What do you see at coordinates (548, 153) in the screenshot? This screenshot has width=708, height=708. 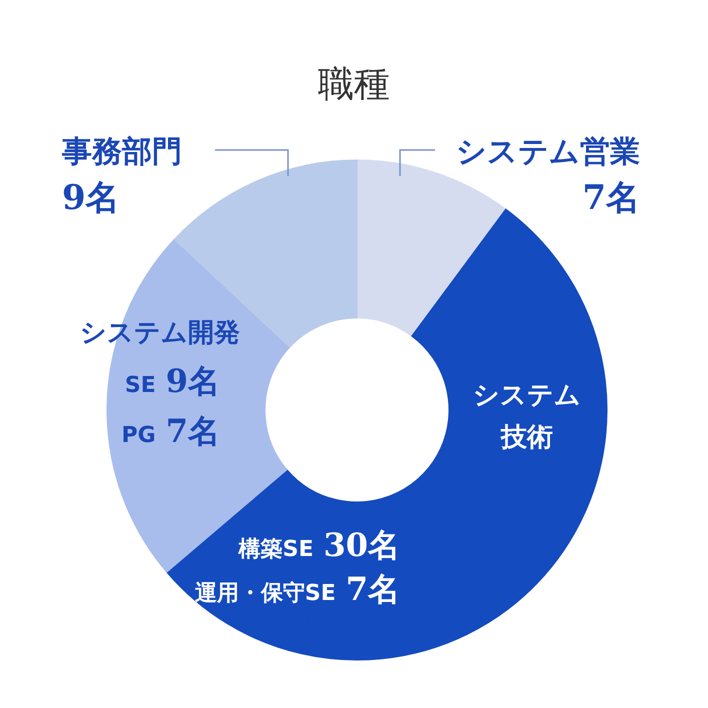 I see `slice-label: システム営業` at bounding box center [548, 153].